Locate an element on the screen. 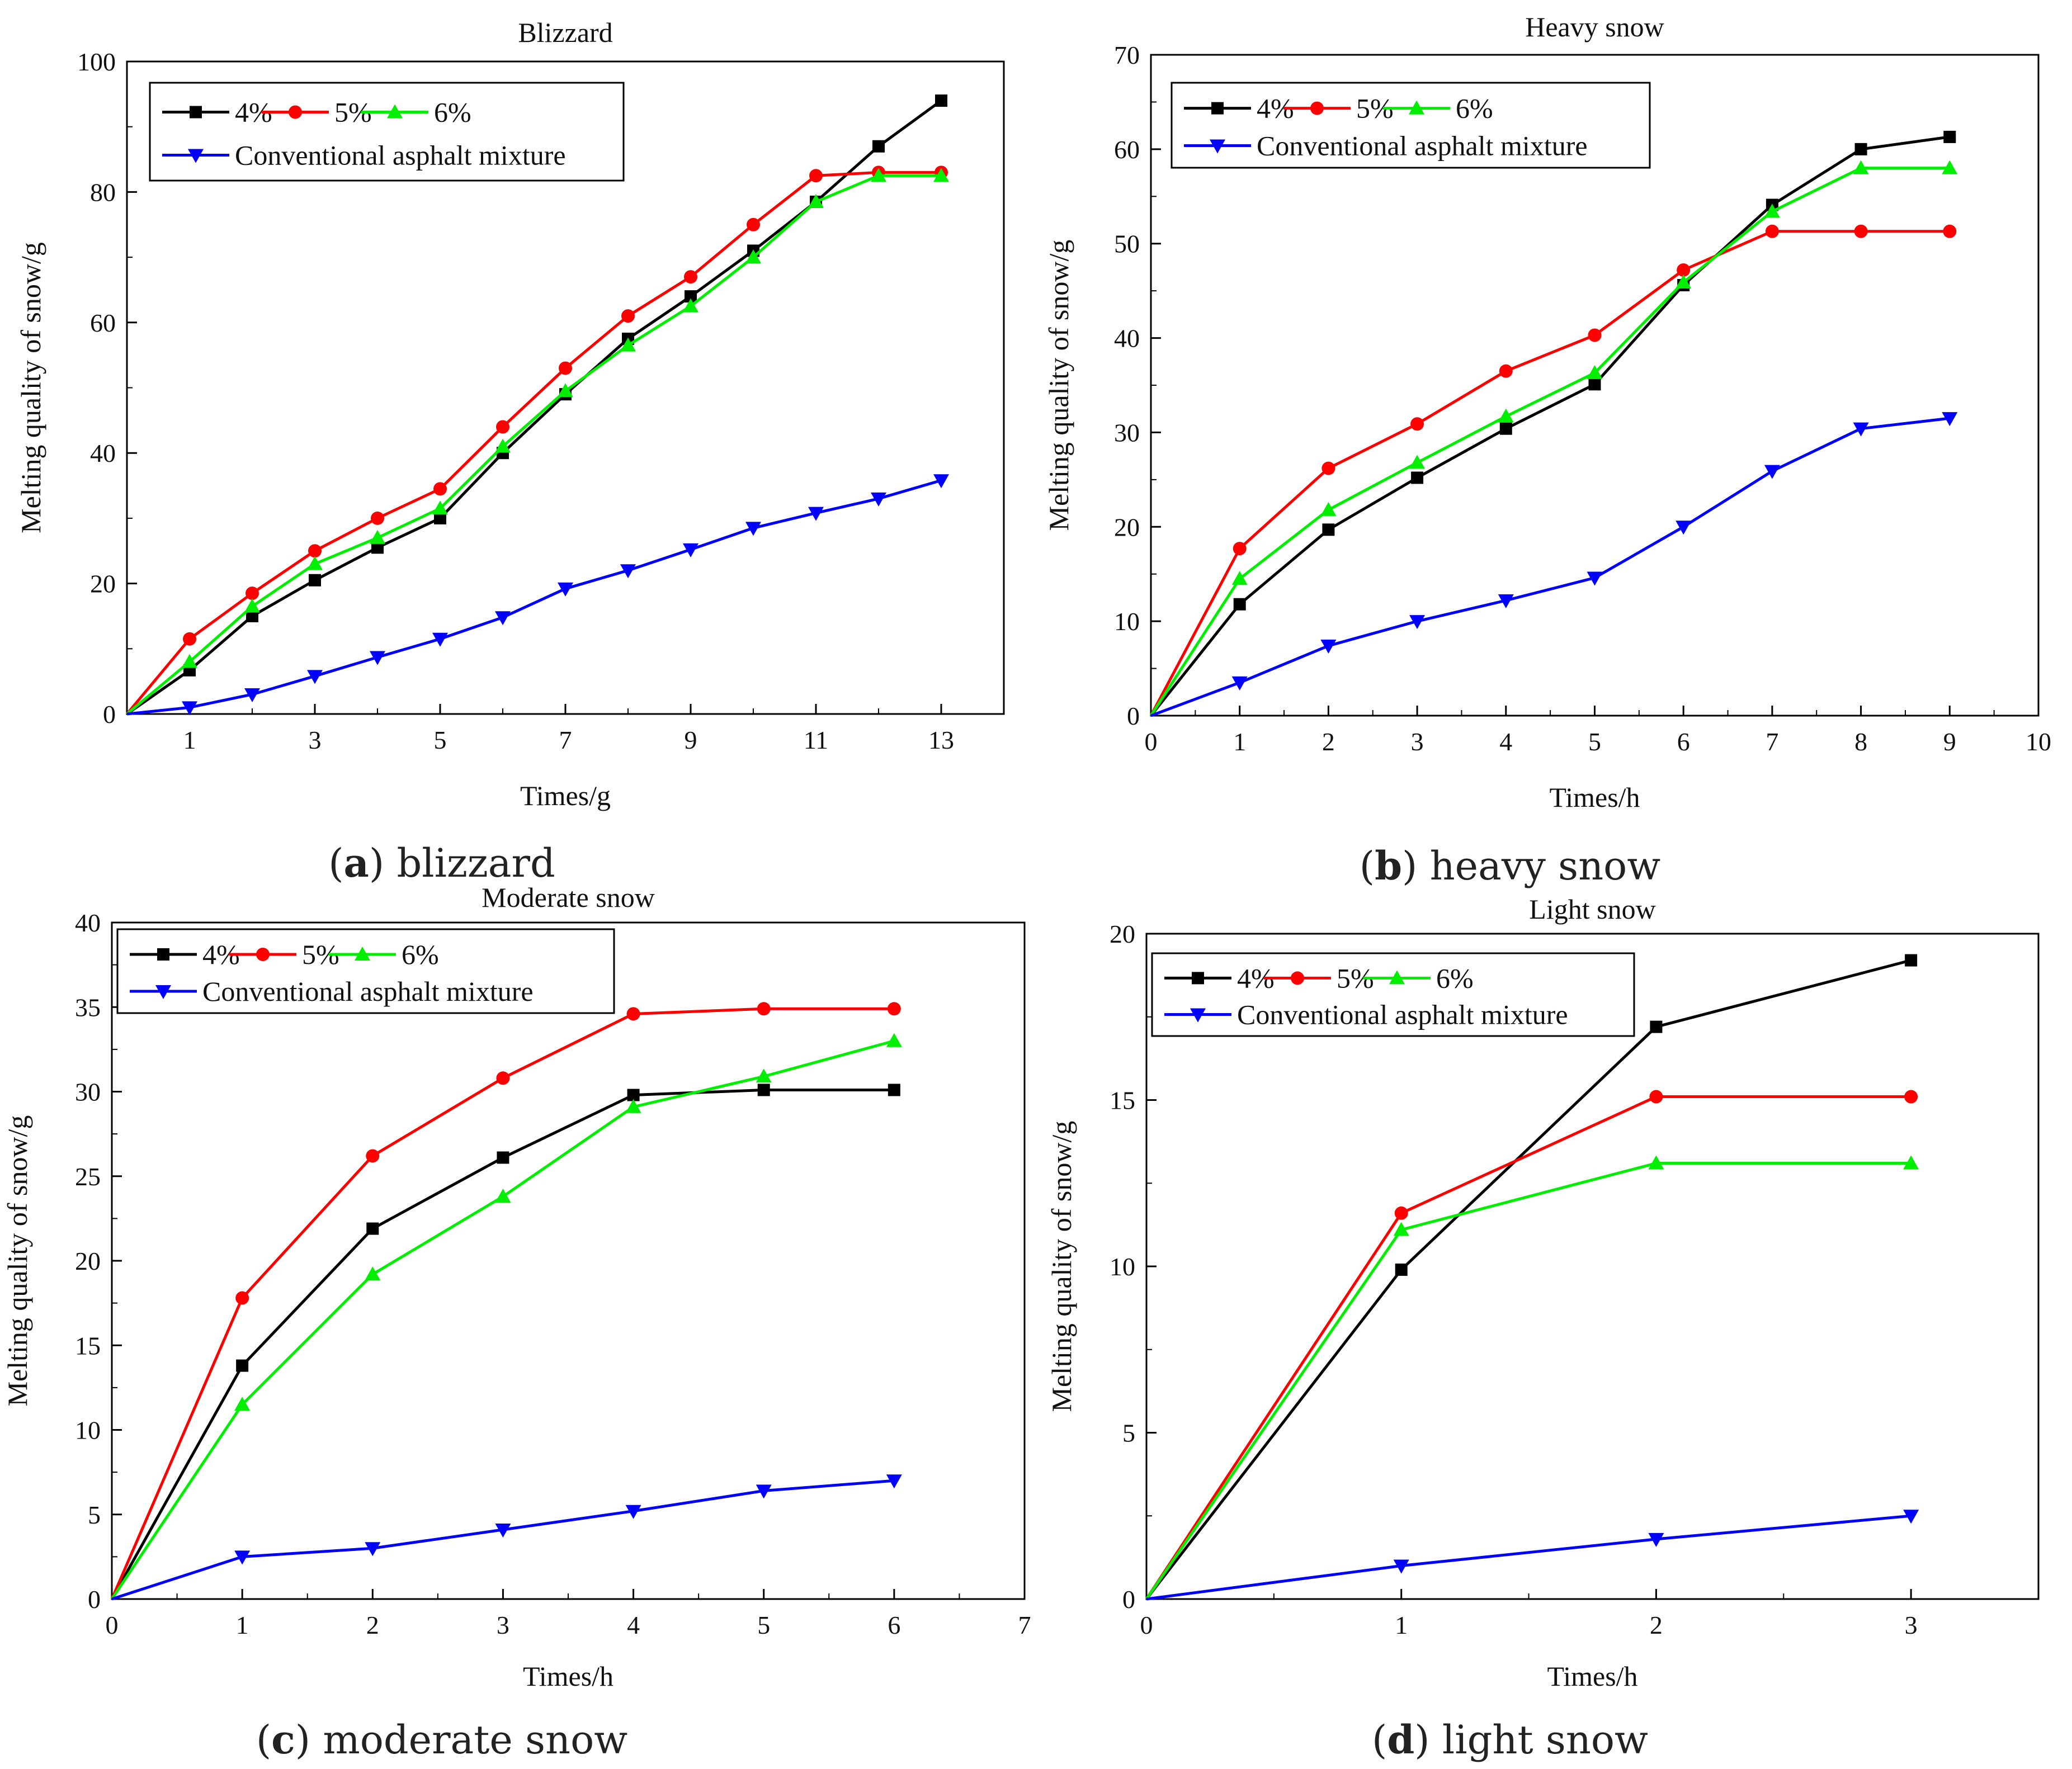 Image resolution: width=2072 pixels, height=1769 pixels. x-tick-label: 3 is located at coordinates (1417, 741).